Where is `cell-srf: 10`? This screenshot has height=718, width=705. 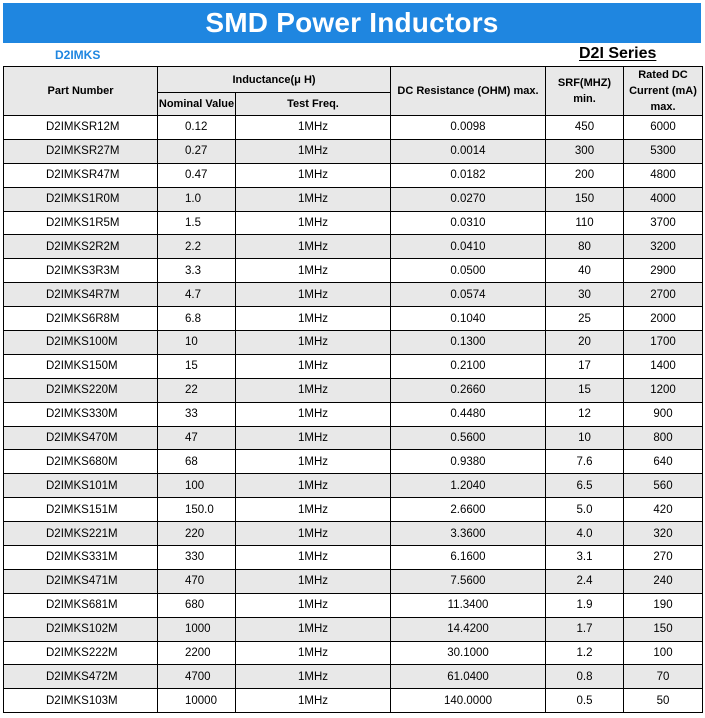
cell-srf: 10 is located at coordinates (584, 438).